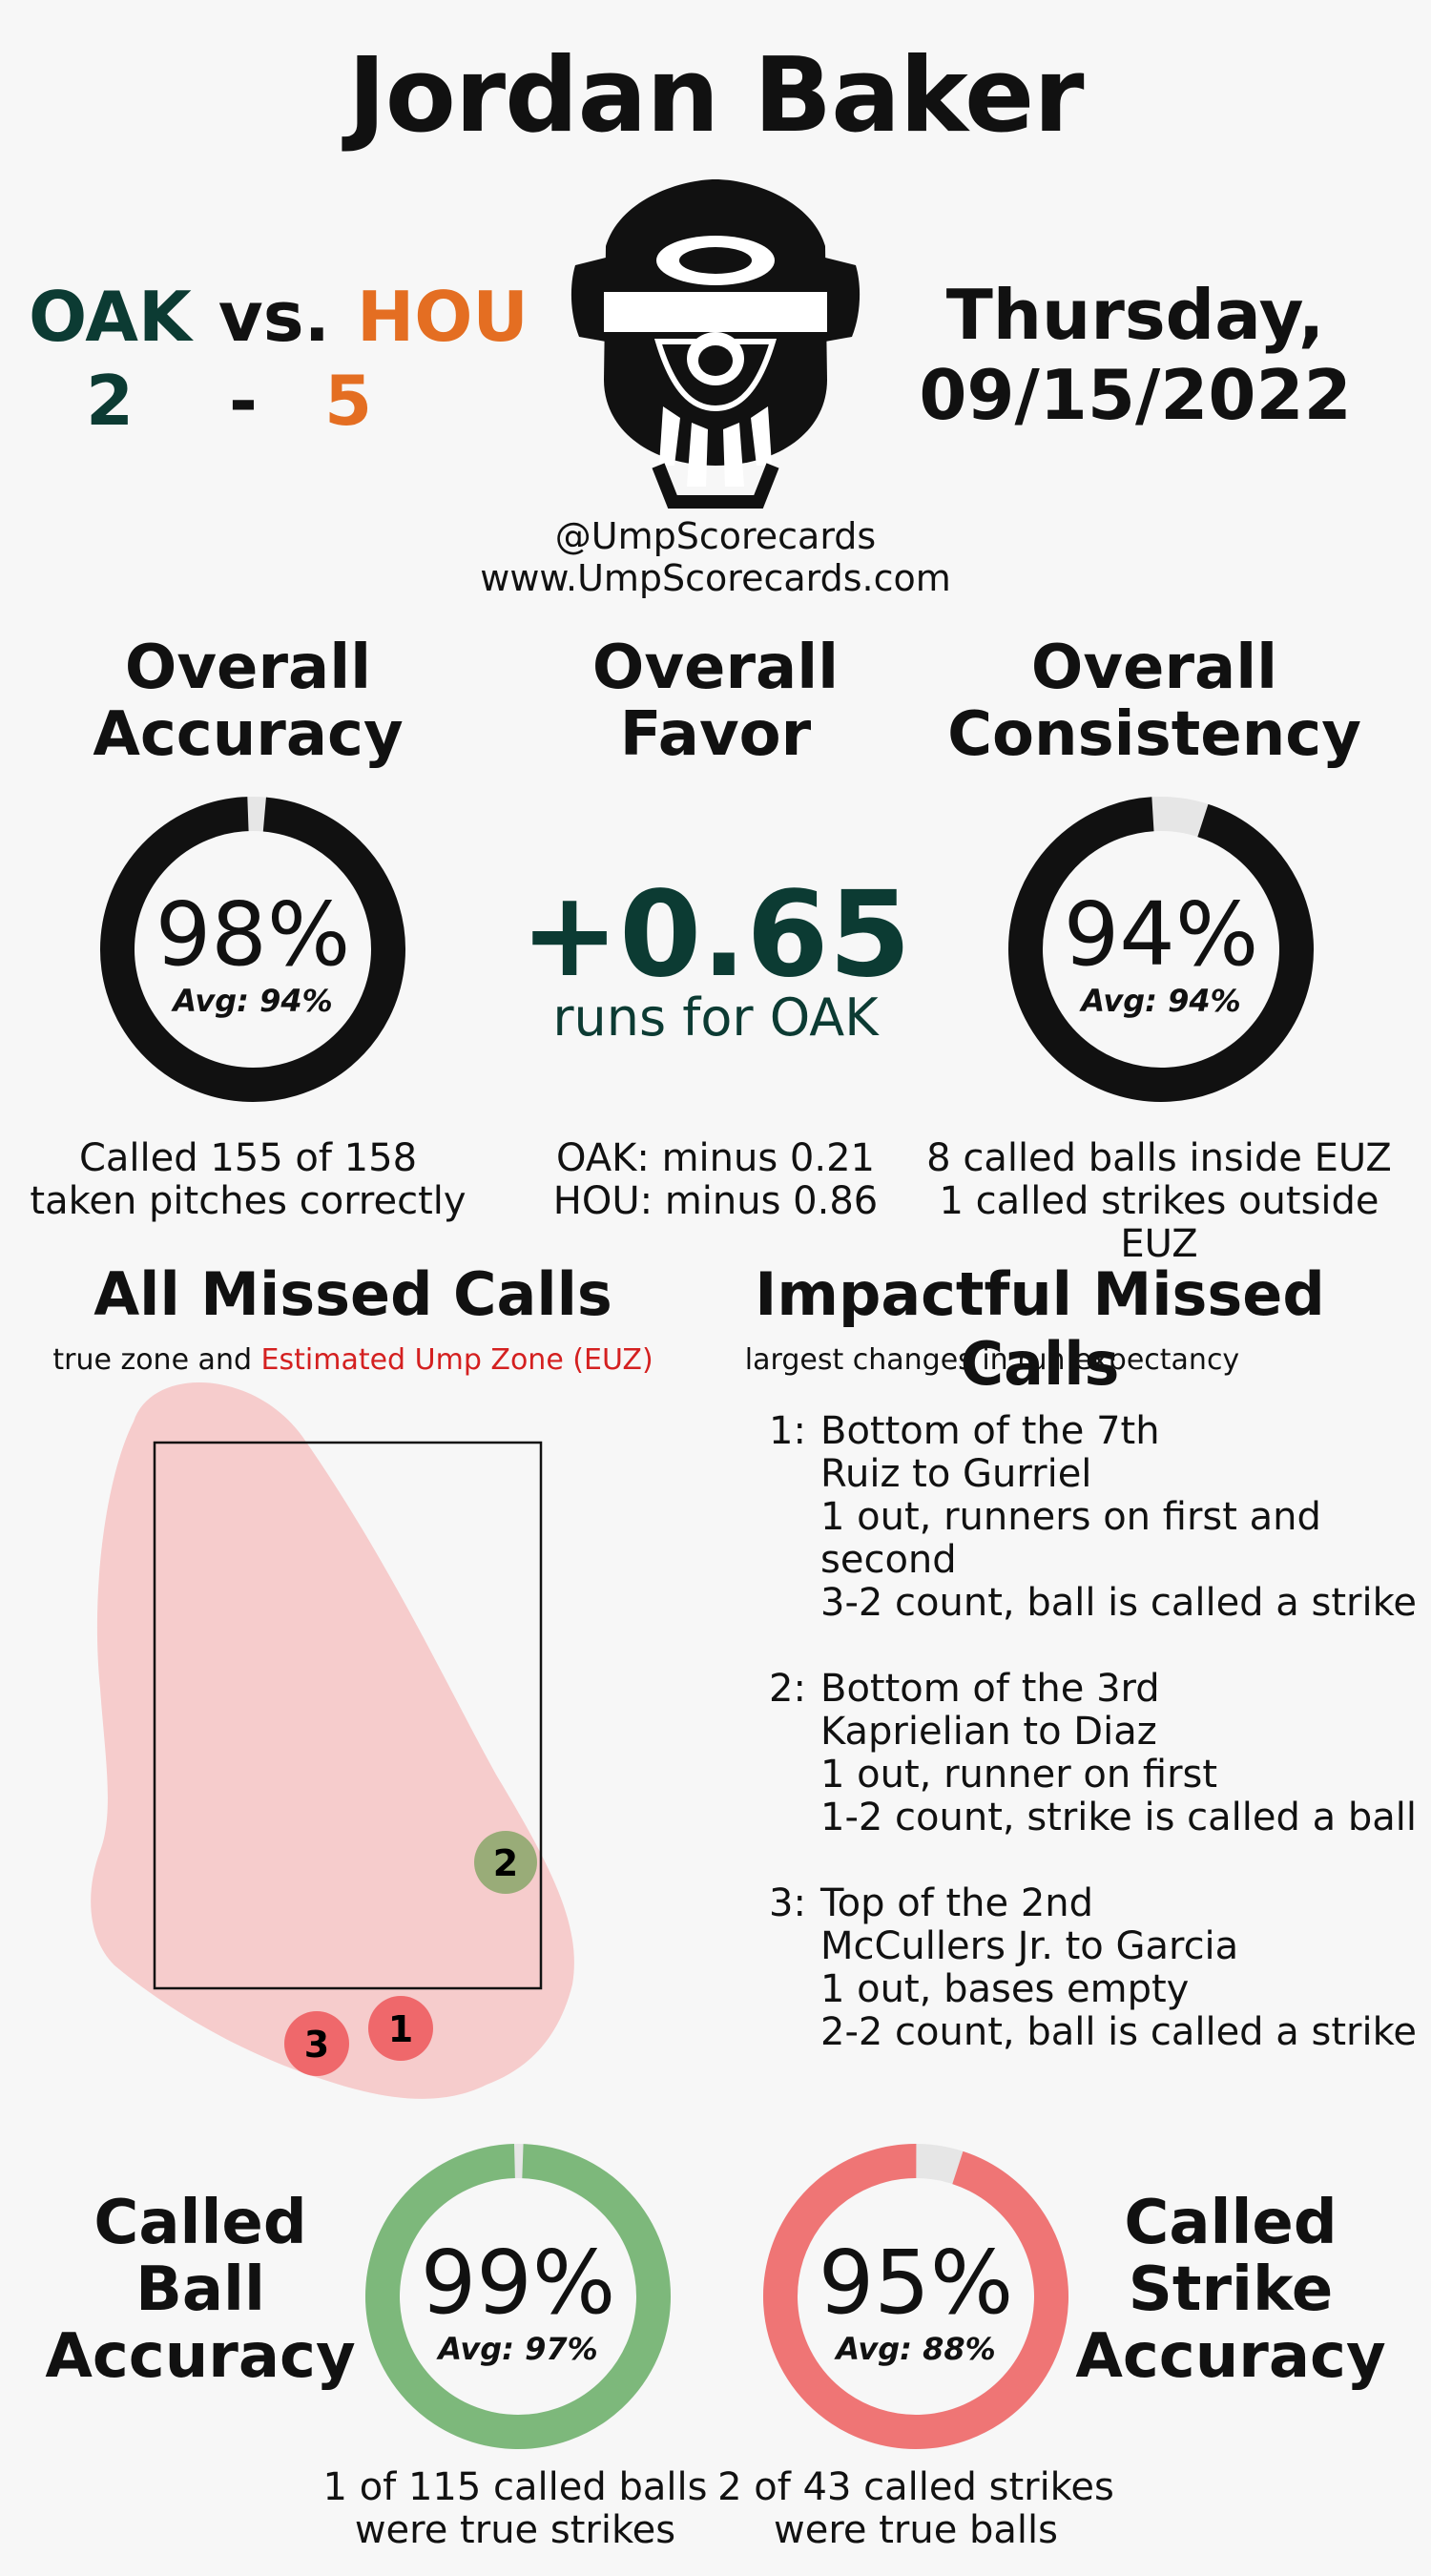  I want to click on umpire-name: Jordan Baker, so click(716, 96).